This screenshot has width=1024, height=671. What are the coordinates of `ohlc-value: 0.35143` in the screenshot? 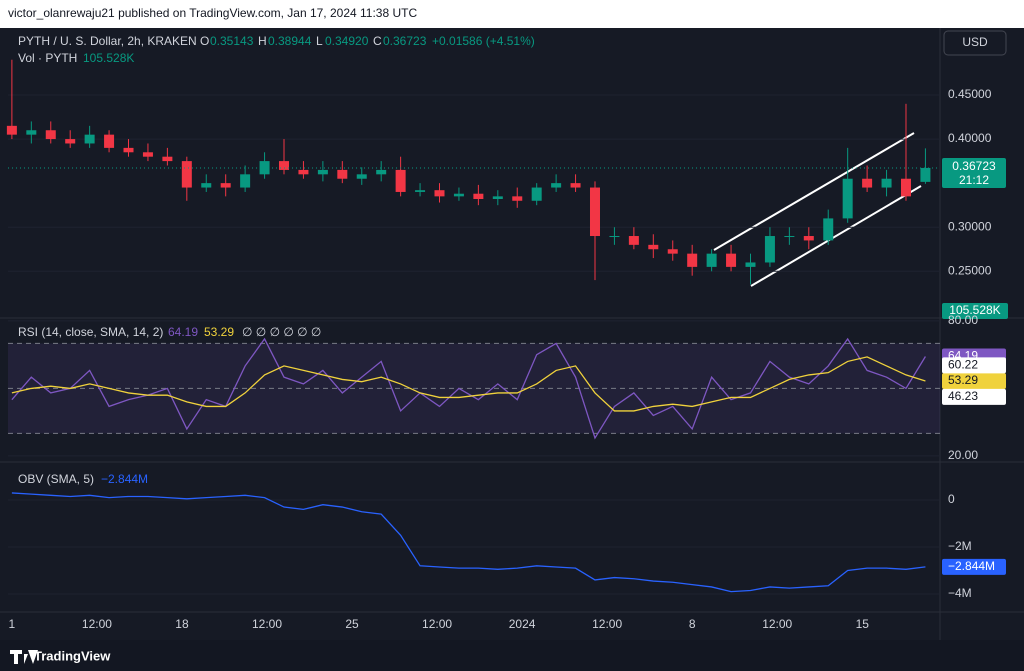 It's located at (232, 41).